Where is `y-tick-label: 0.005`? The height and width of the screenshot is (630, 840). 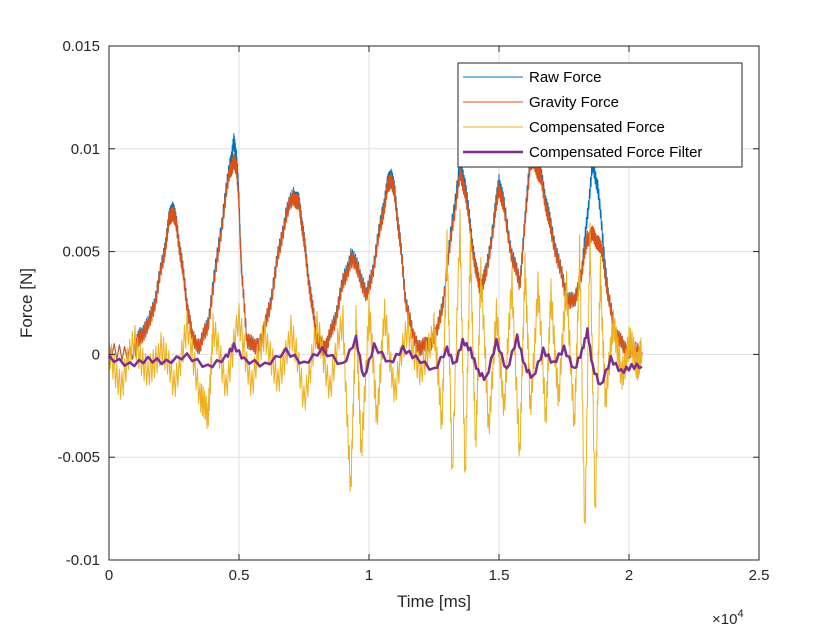 y-tick-label: 0.005 is located at coordinates (81, 252).